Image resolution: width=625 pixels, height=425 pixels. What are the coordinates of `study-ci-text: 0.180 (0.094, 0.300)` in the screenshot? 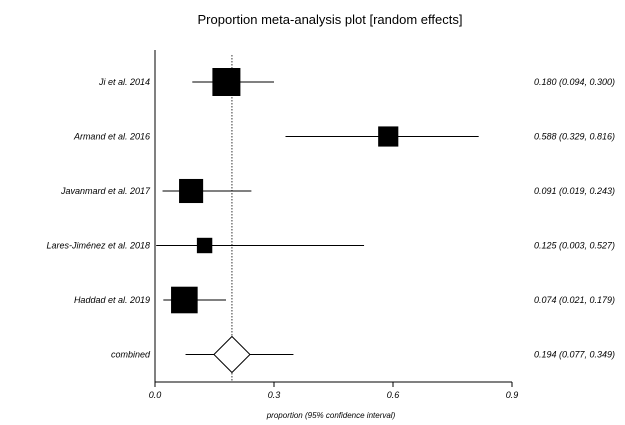 It's located at (574, 82).